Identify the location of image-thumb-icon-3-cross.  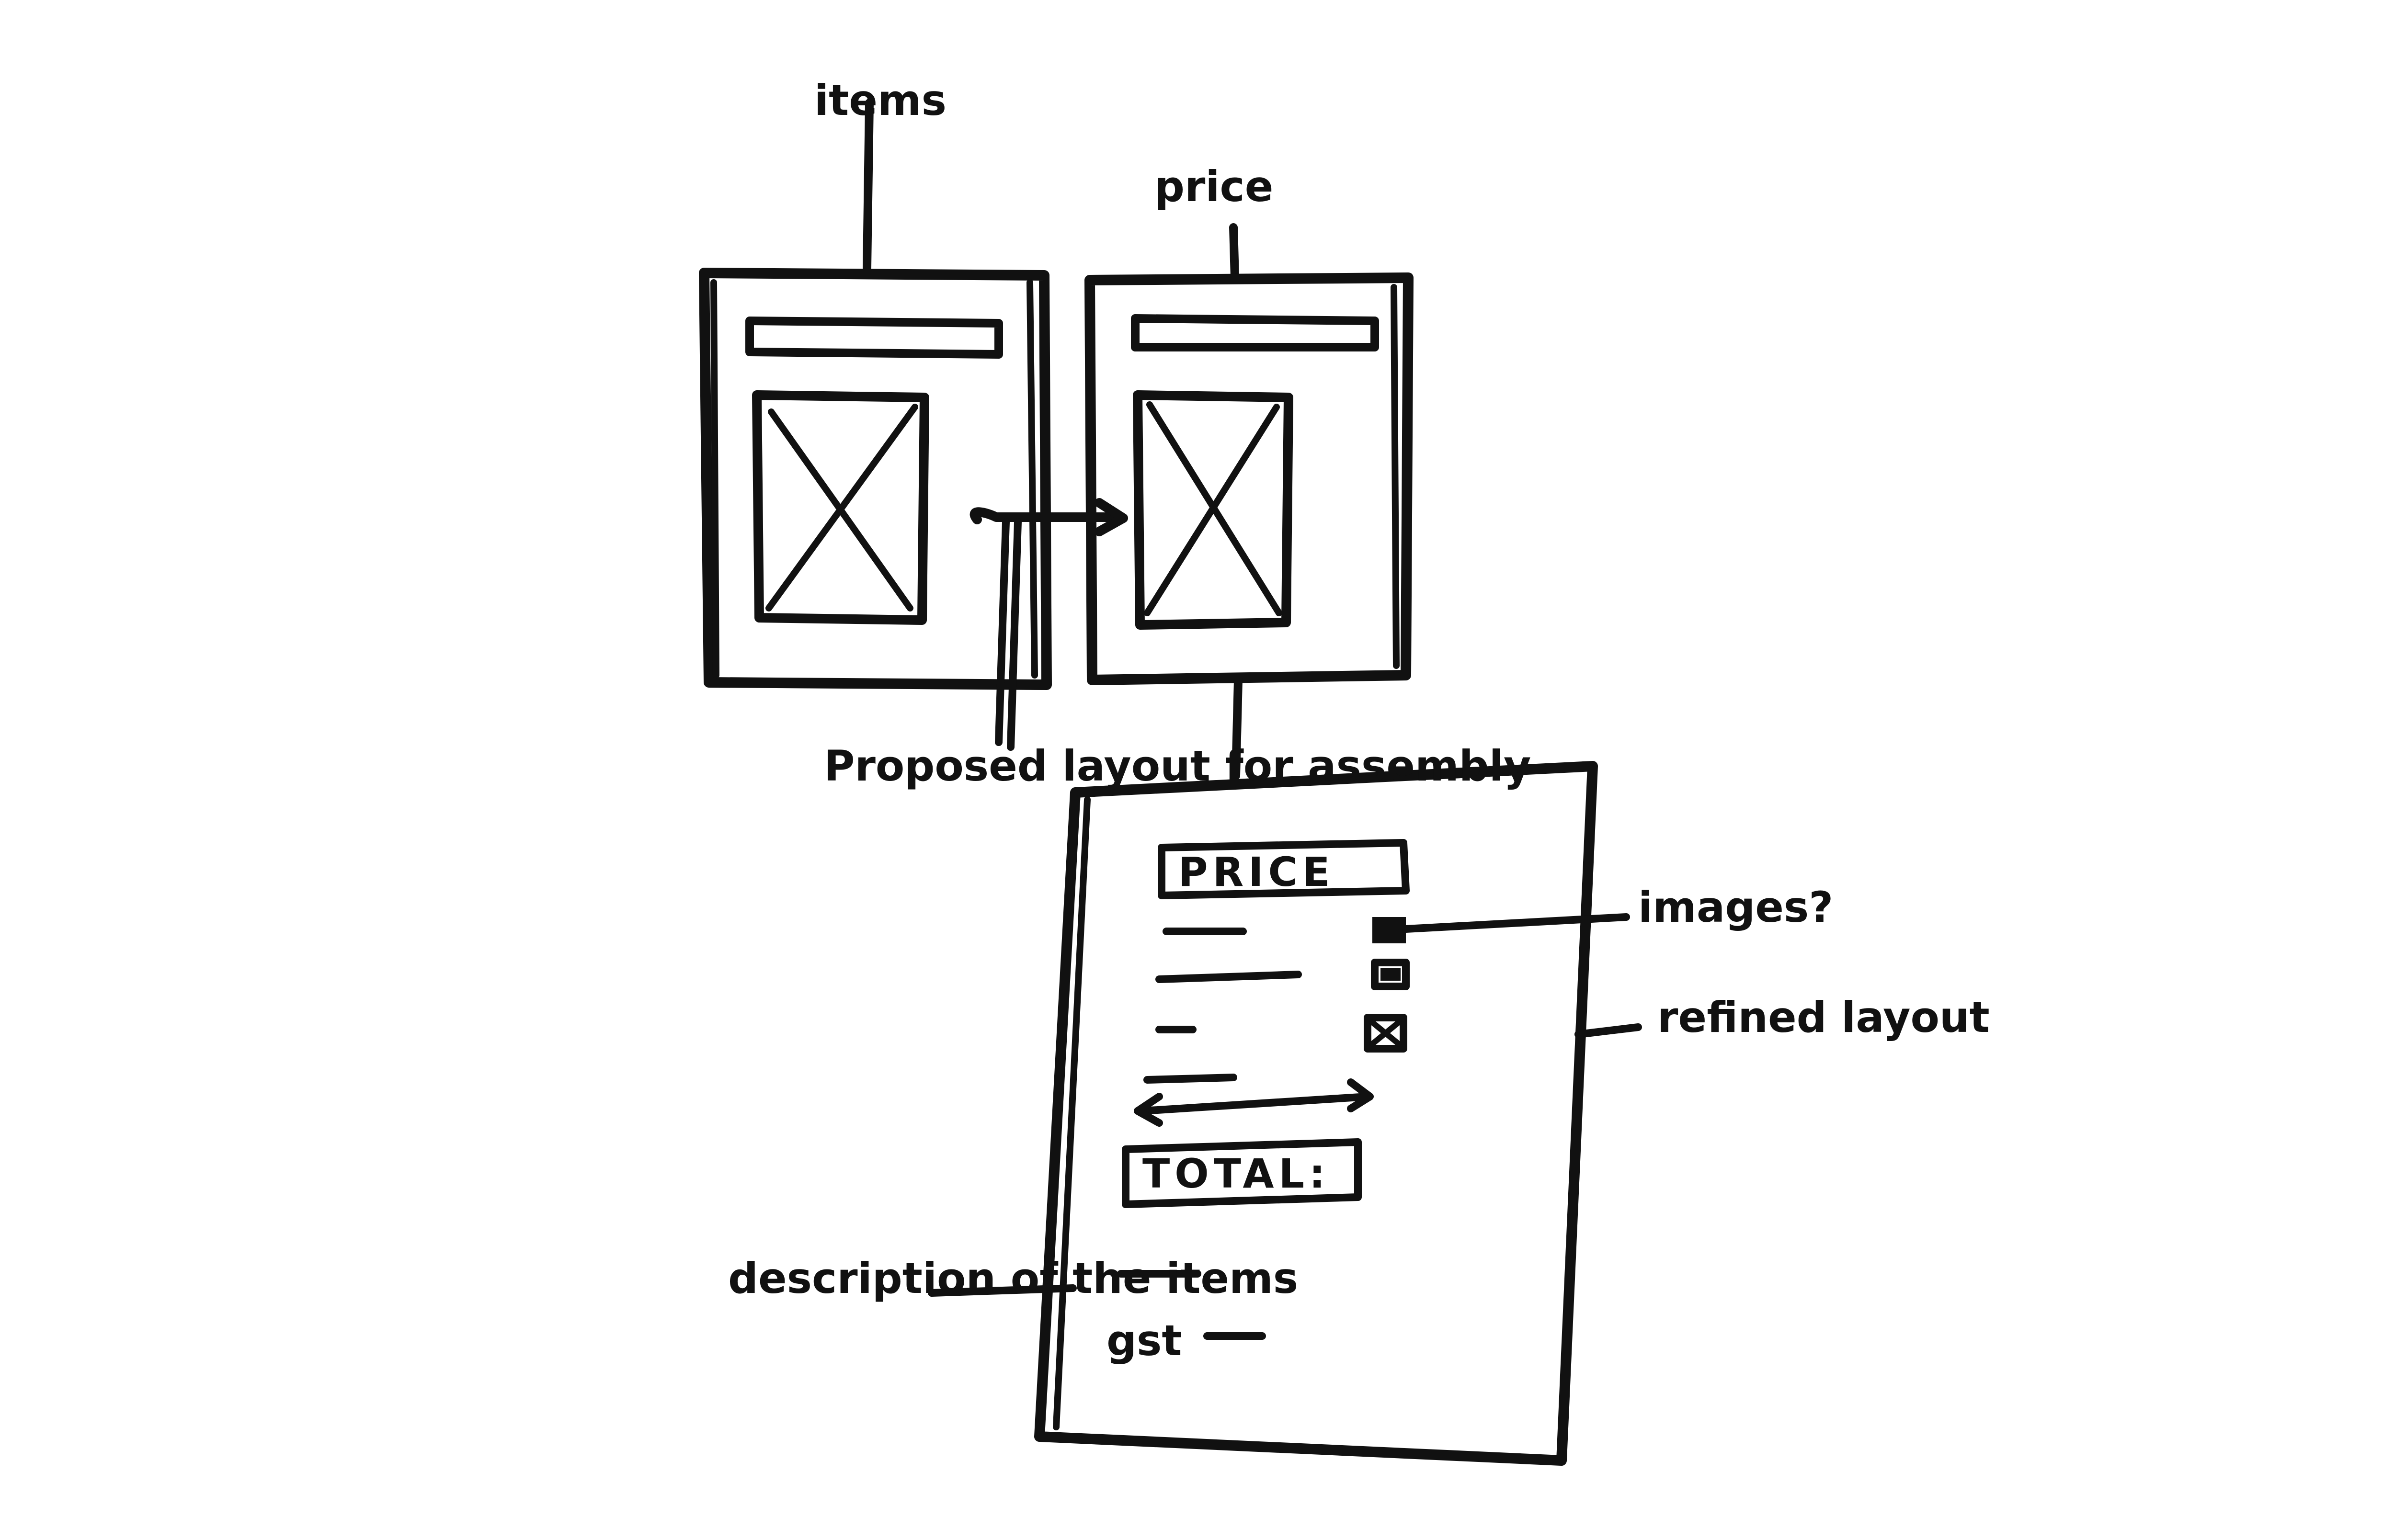
(1385, 1033).